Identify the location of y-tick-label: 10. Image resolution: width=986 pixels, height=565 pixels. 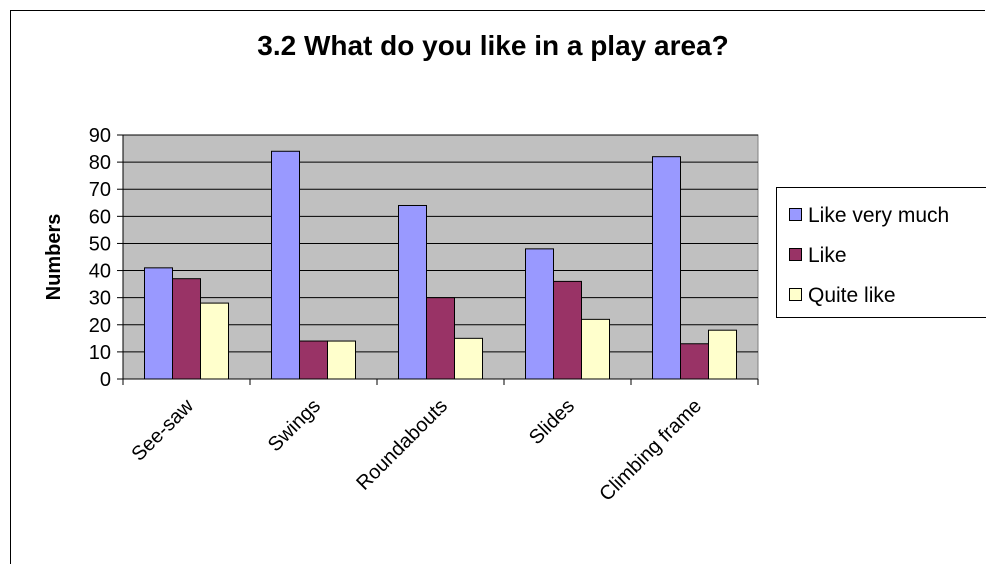
(100, 353).